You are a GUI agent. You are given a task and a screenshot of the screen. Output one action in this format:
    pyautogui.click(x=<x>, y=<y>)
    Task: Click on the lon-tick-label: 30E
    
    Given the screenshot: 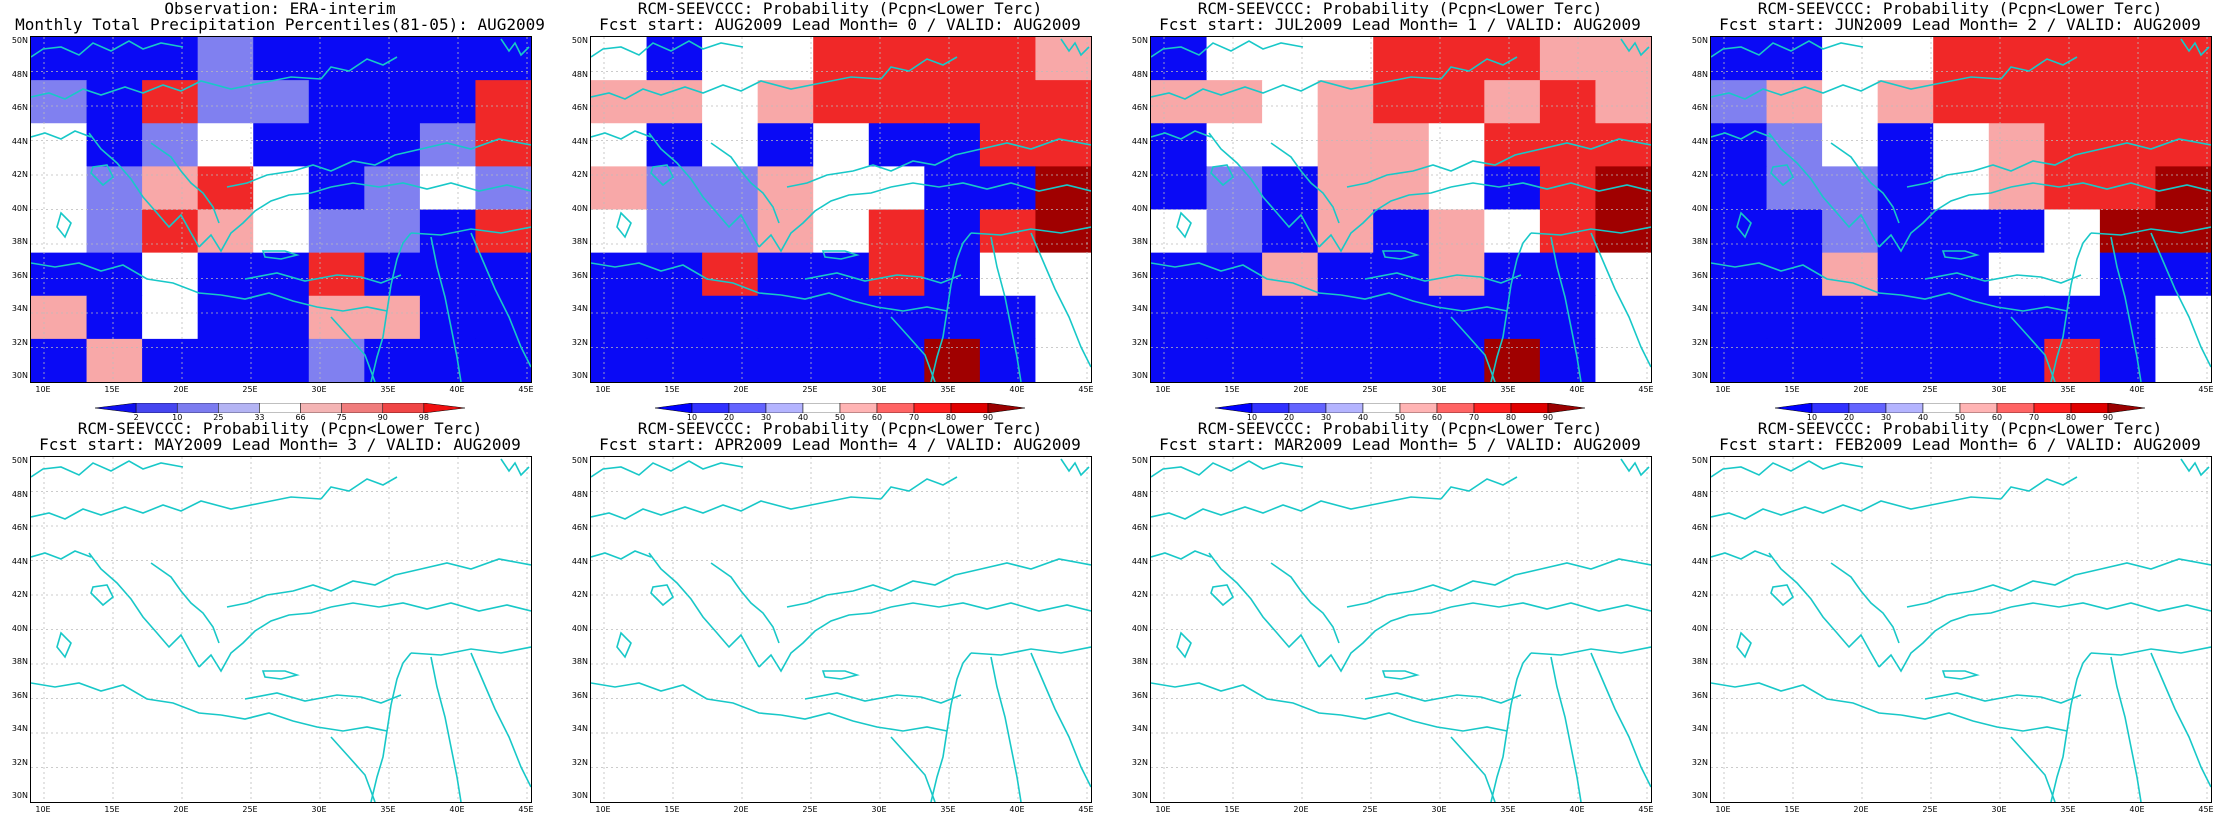 What is the action you would take?
    pyautogui.click(x=319, y=389)
    